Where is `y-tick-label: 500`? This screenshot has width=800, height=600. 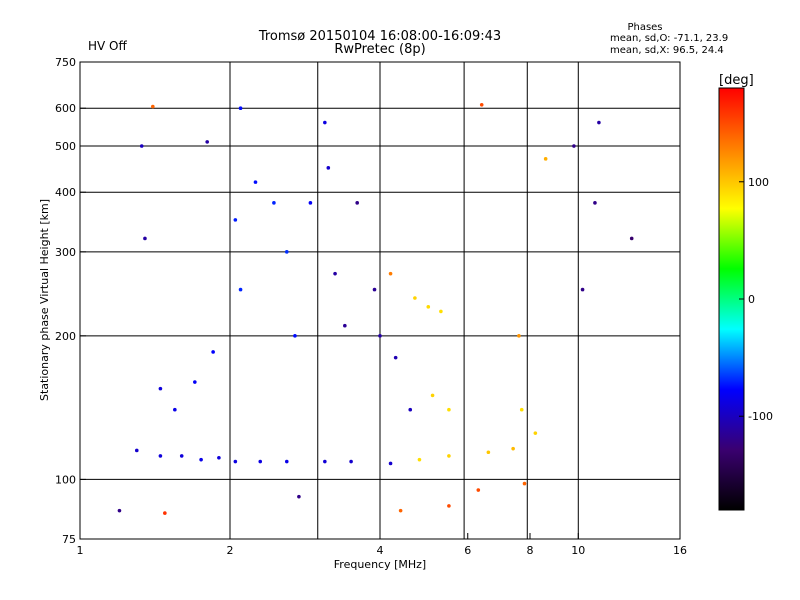
y-tick-label: 500 is located at coordinates (65, 146).